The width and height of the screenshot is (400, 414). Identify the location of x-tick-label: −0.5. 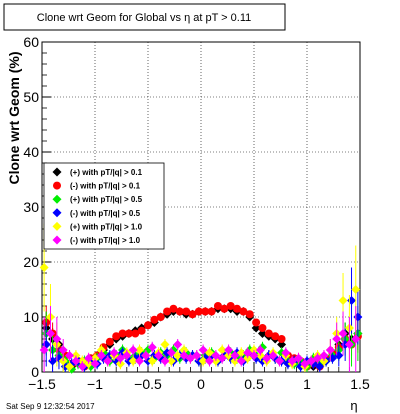
(148, 384).